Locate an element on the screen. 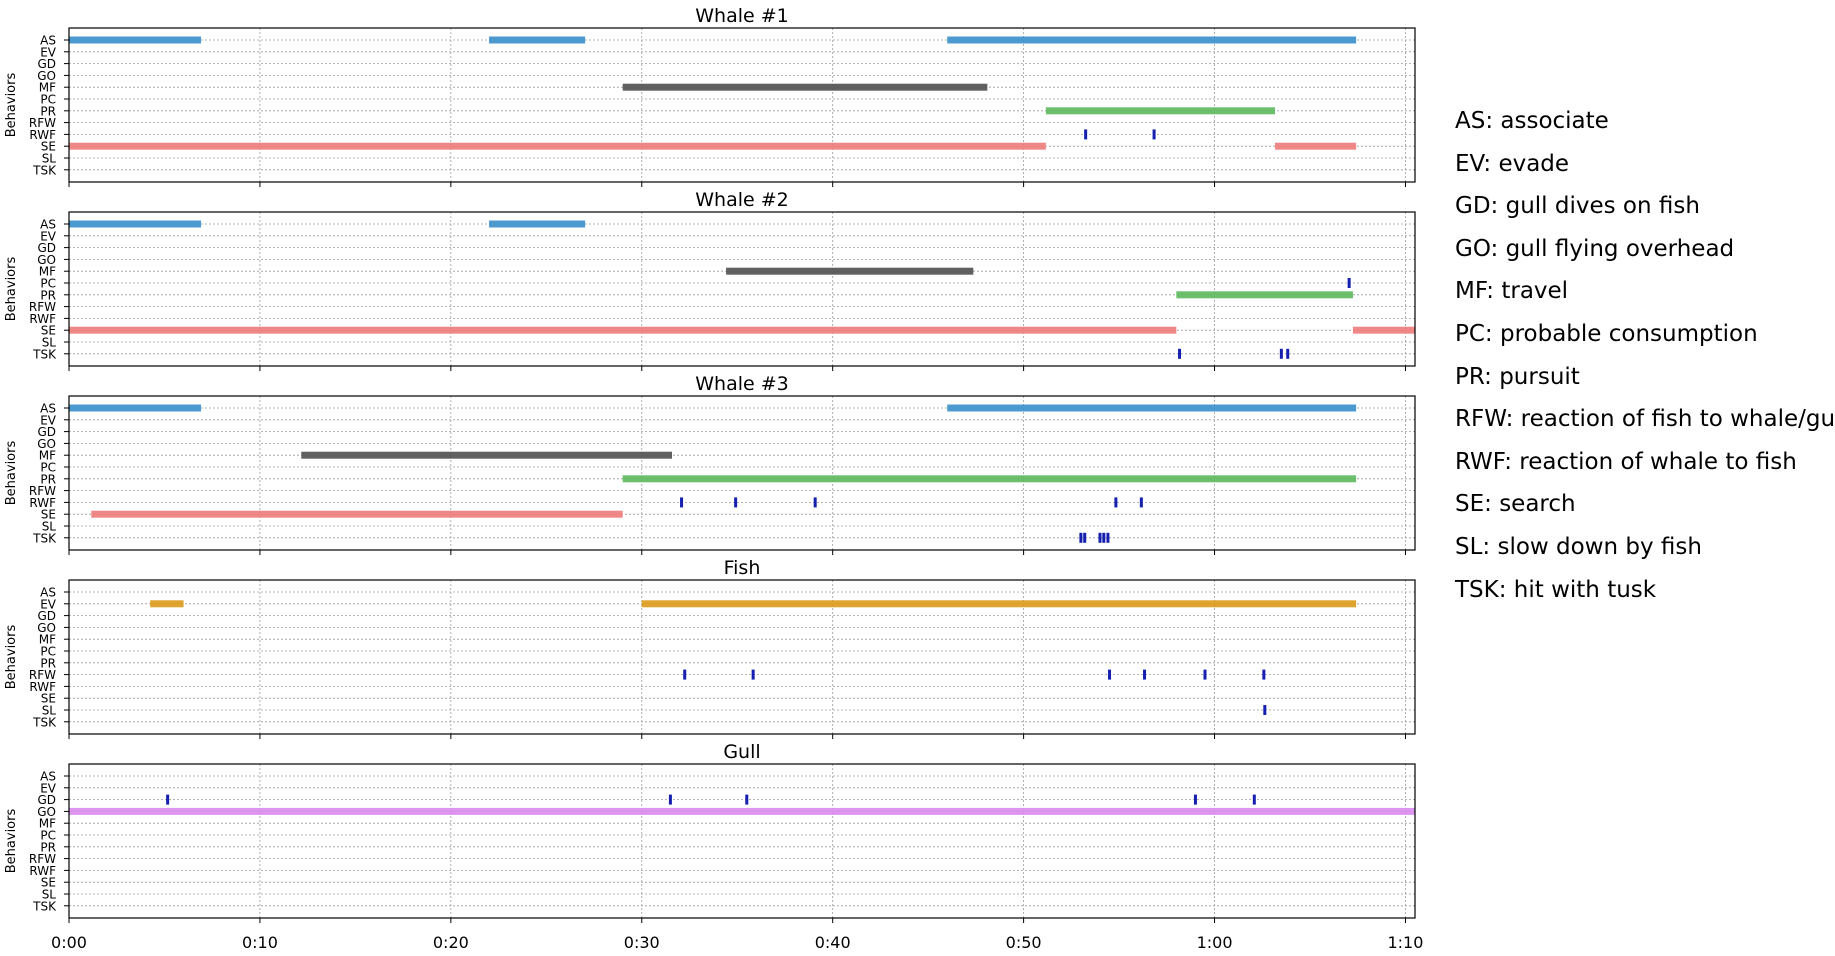  panel-title: Fish is located at coordinates (742, 568).